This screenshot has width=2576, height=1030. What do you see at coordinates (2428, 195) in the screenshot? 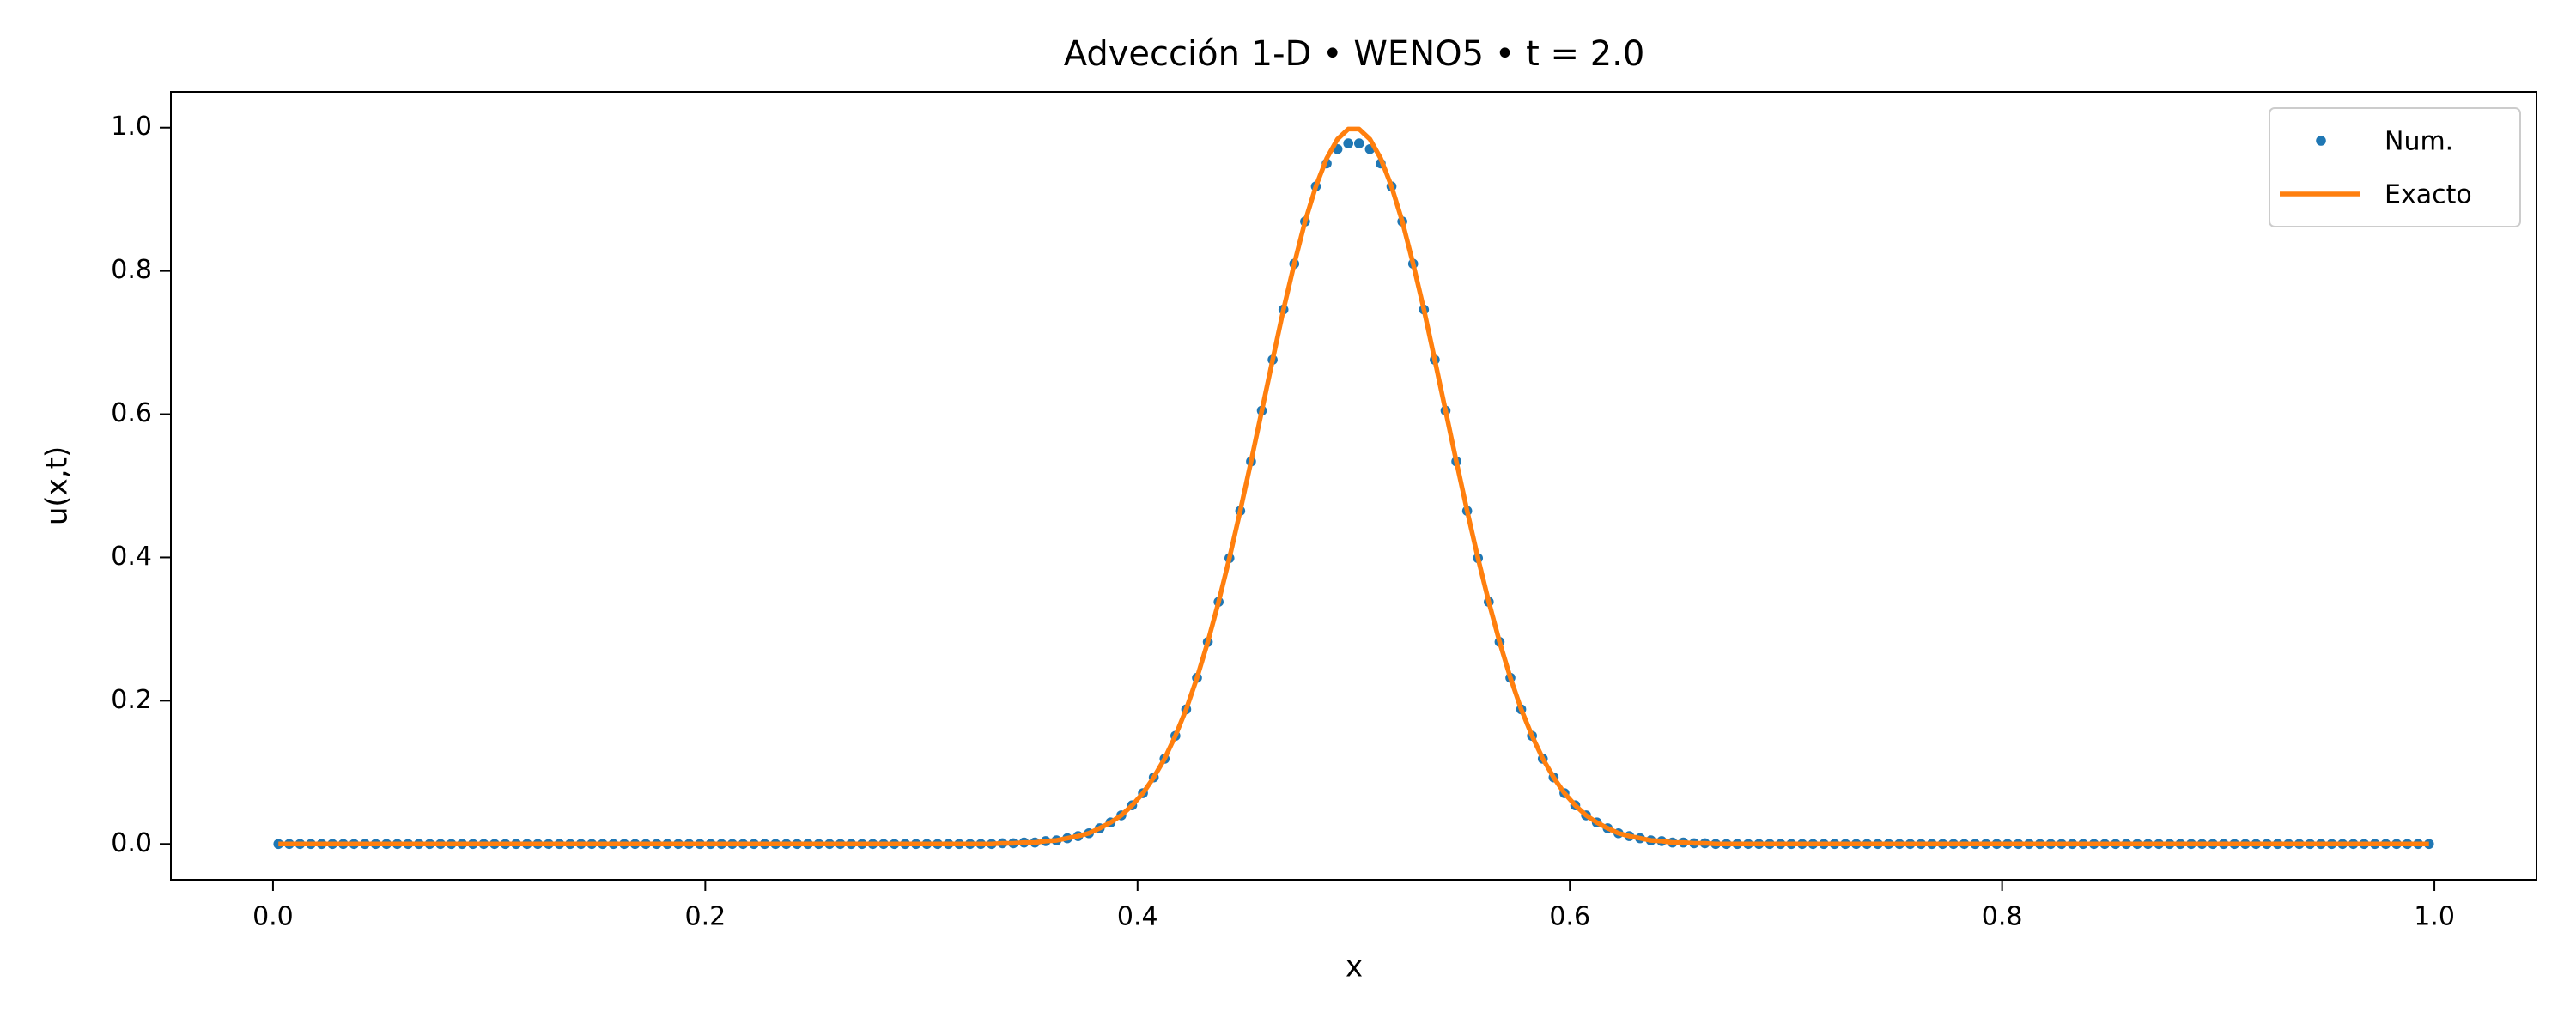
I see `legend-label: Exacto` at bounding box center [2428, 195].